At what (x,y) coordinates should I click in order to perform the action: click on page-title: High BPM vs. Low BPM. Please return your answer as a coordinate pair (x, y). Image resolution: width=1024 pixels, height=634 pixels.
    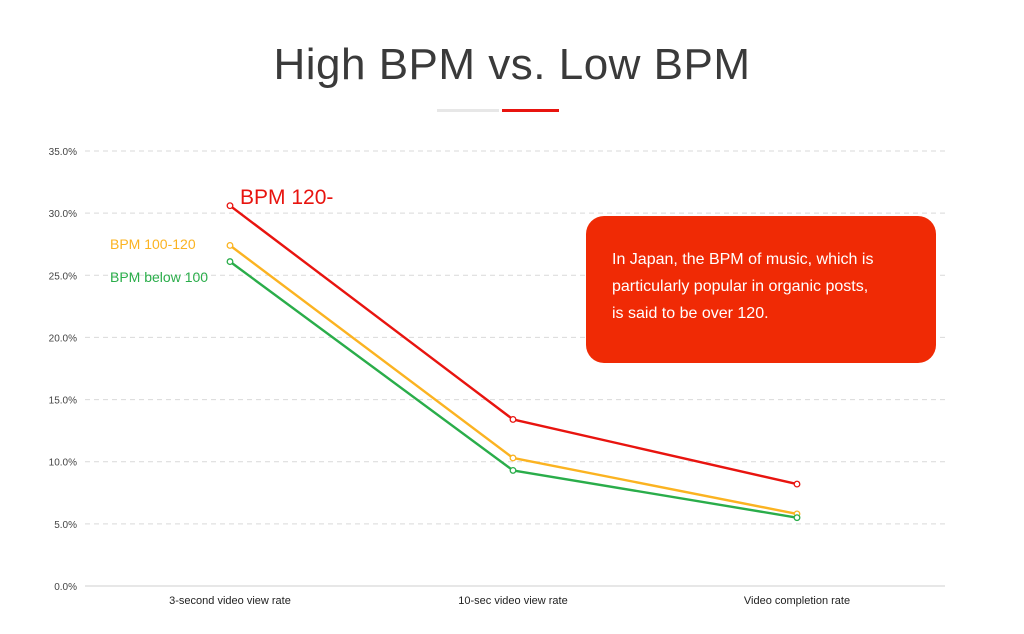
    Looking at the image, I should click on (512, 64).